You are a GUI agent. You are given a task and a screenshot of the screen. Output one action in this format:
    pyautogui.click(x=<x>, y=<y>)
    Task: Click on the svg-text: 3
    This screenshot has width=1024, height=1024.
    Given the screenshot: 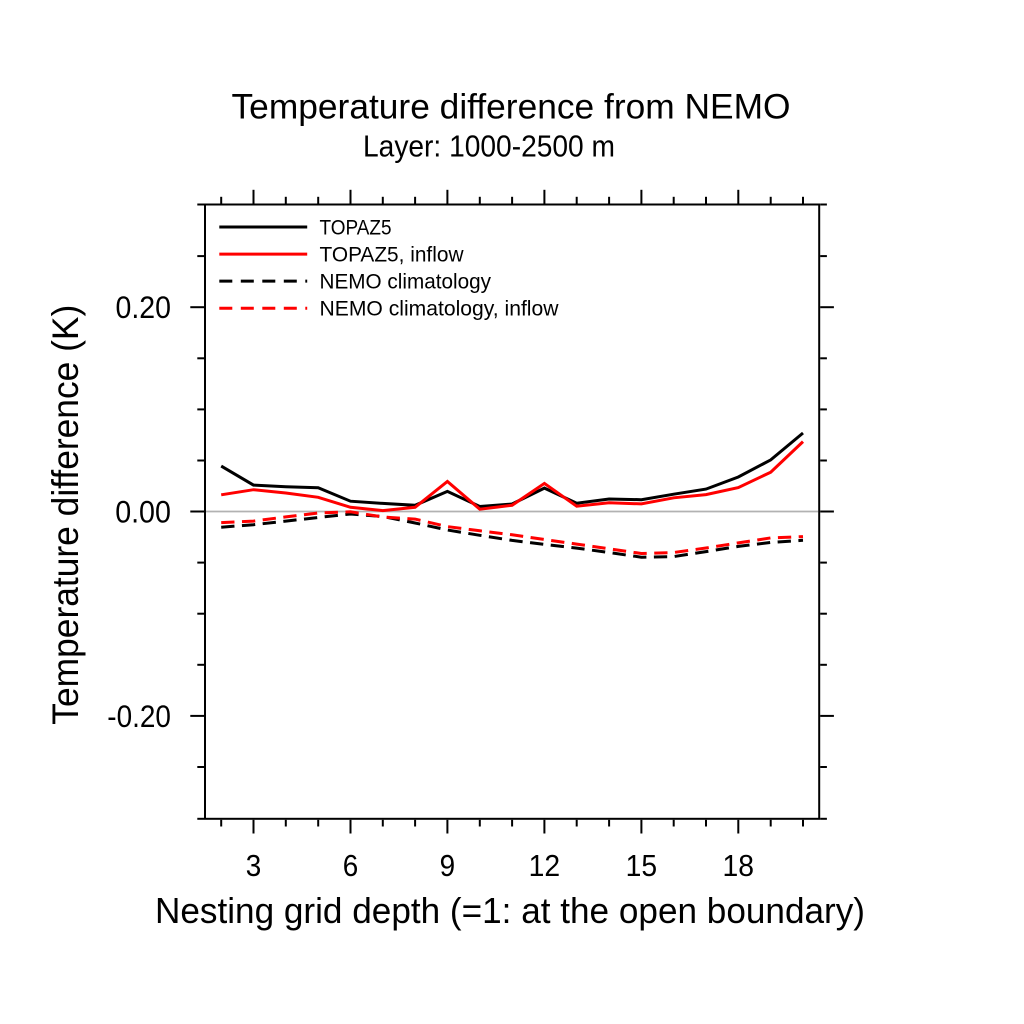 What is the action you would take?
    pyautogui.click(x=254, y=866)
    